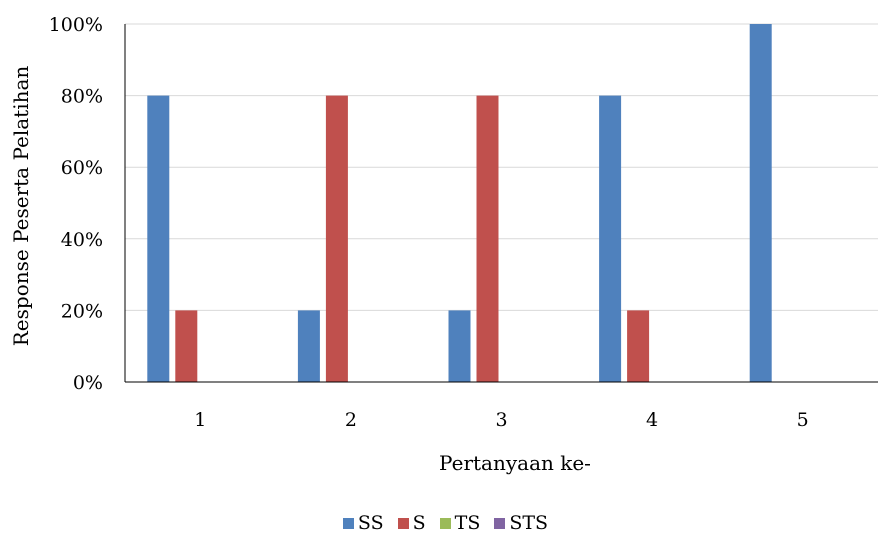 The image size is (891, 540). Describe the element at coordinates (419, 523) in the screenshot. I see `legend-label: S` at that location.